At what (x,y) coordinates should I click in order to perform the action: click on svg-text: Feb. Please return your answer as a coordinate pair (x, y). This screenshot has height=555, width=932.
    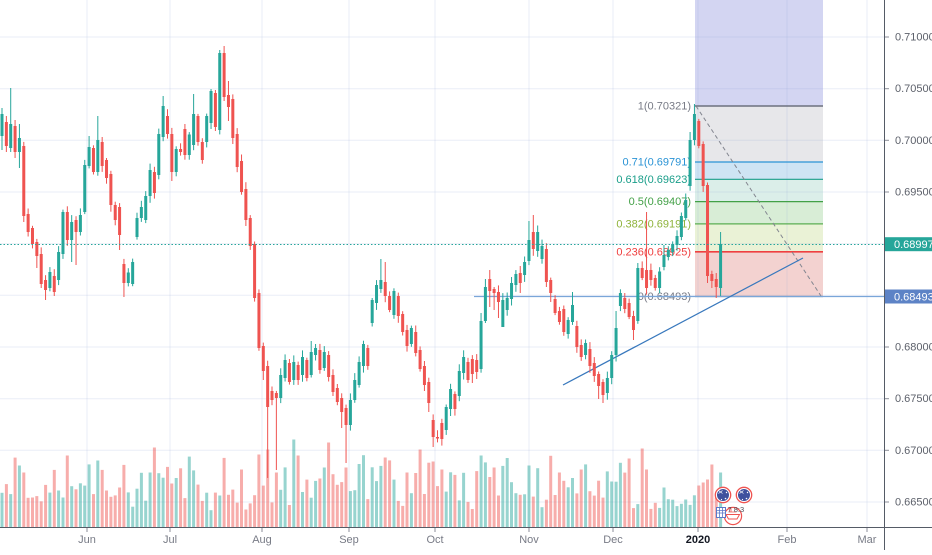
    Looking at the image, I should click on (787, 540).